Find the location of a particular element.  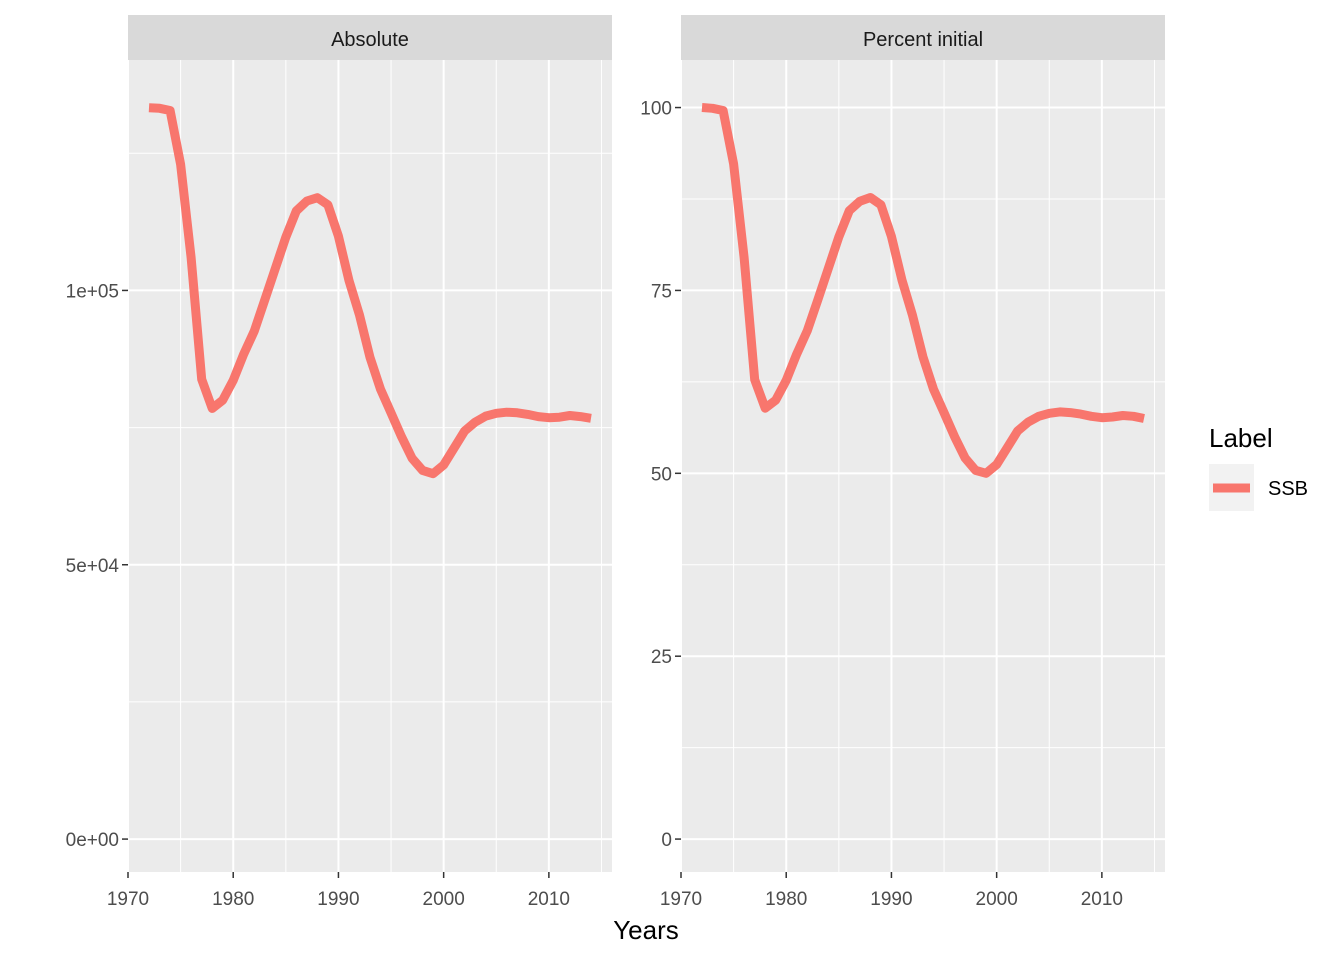

y-tick-label: 100 is located at coordinates (656, 109).